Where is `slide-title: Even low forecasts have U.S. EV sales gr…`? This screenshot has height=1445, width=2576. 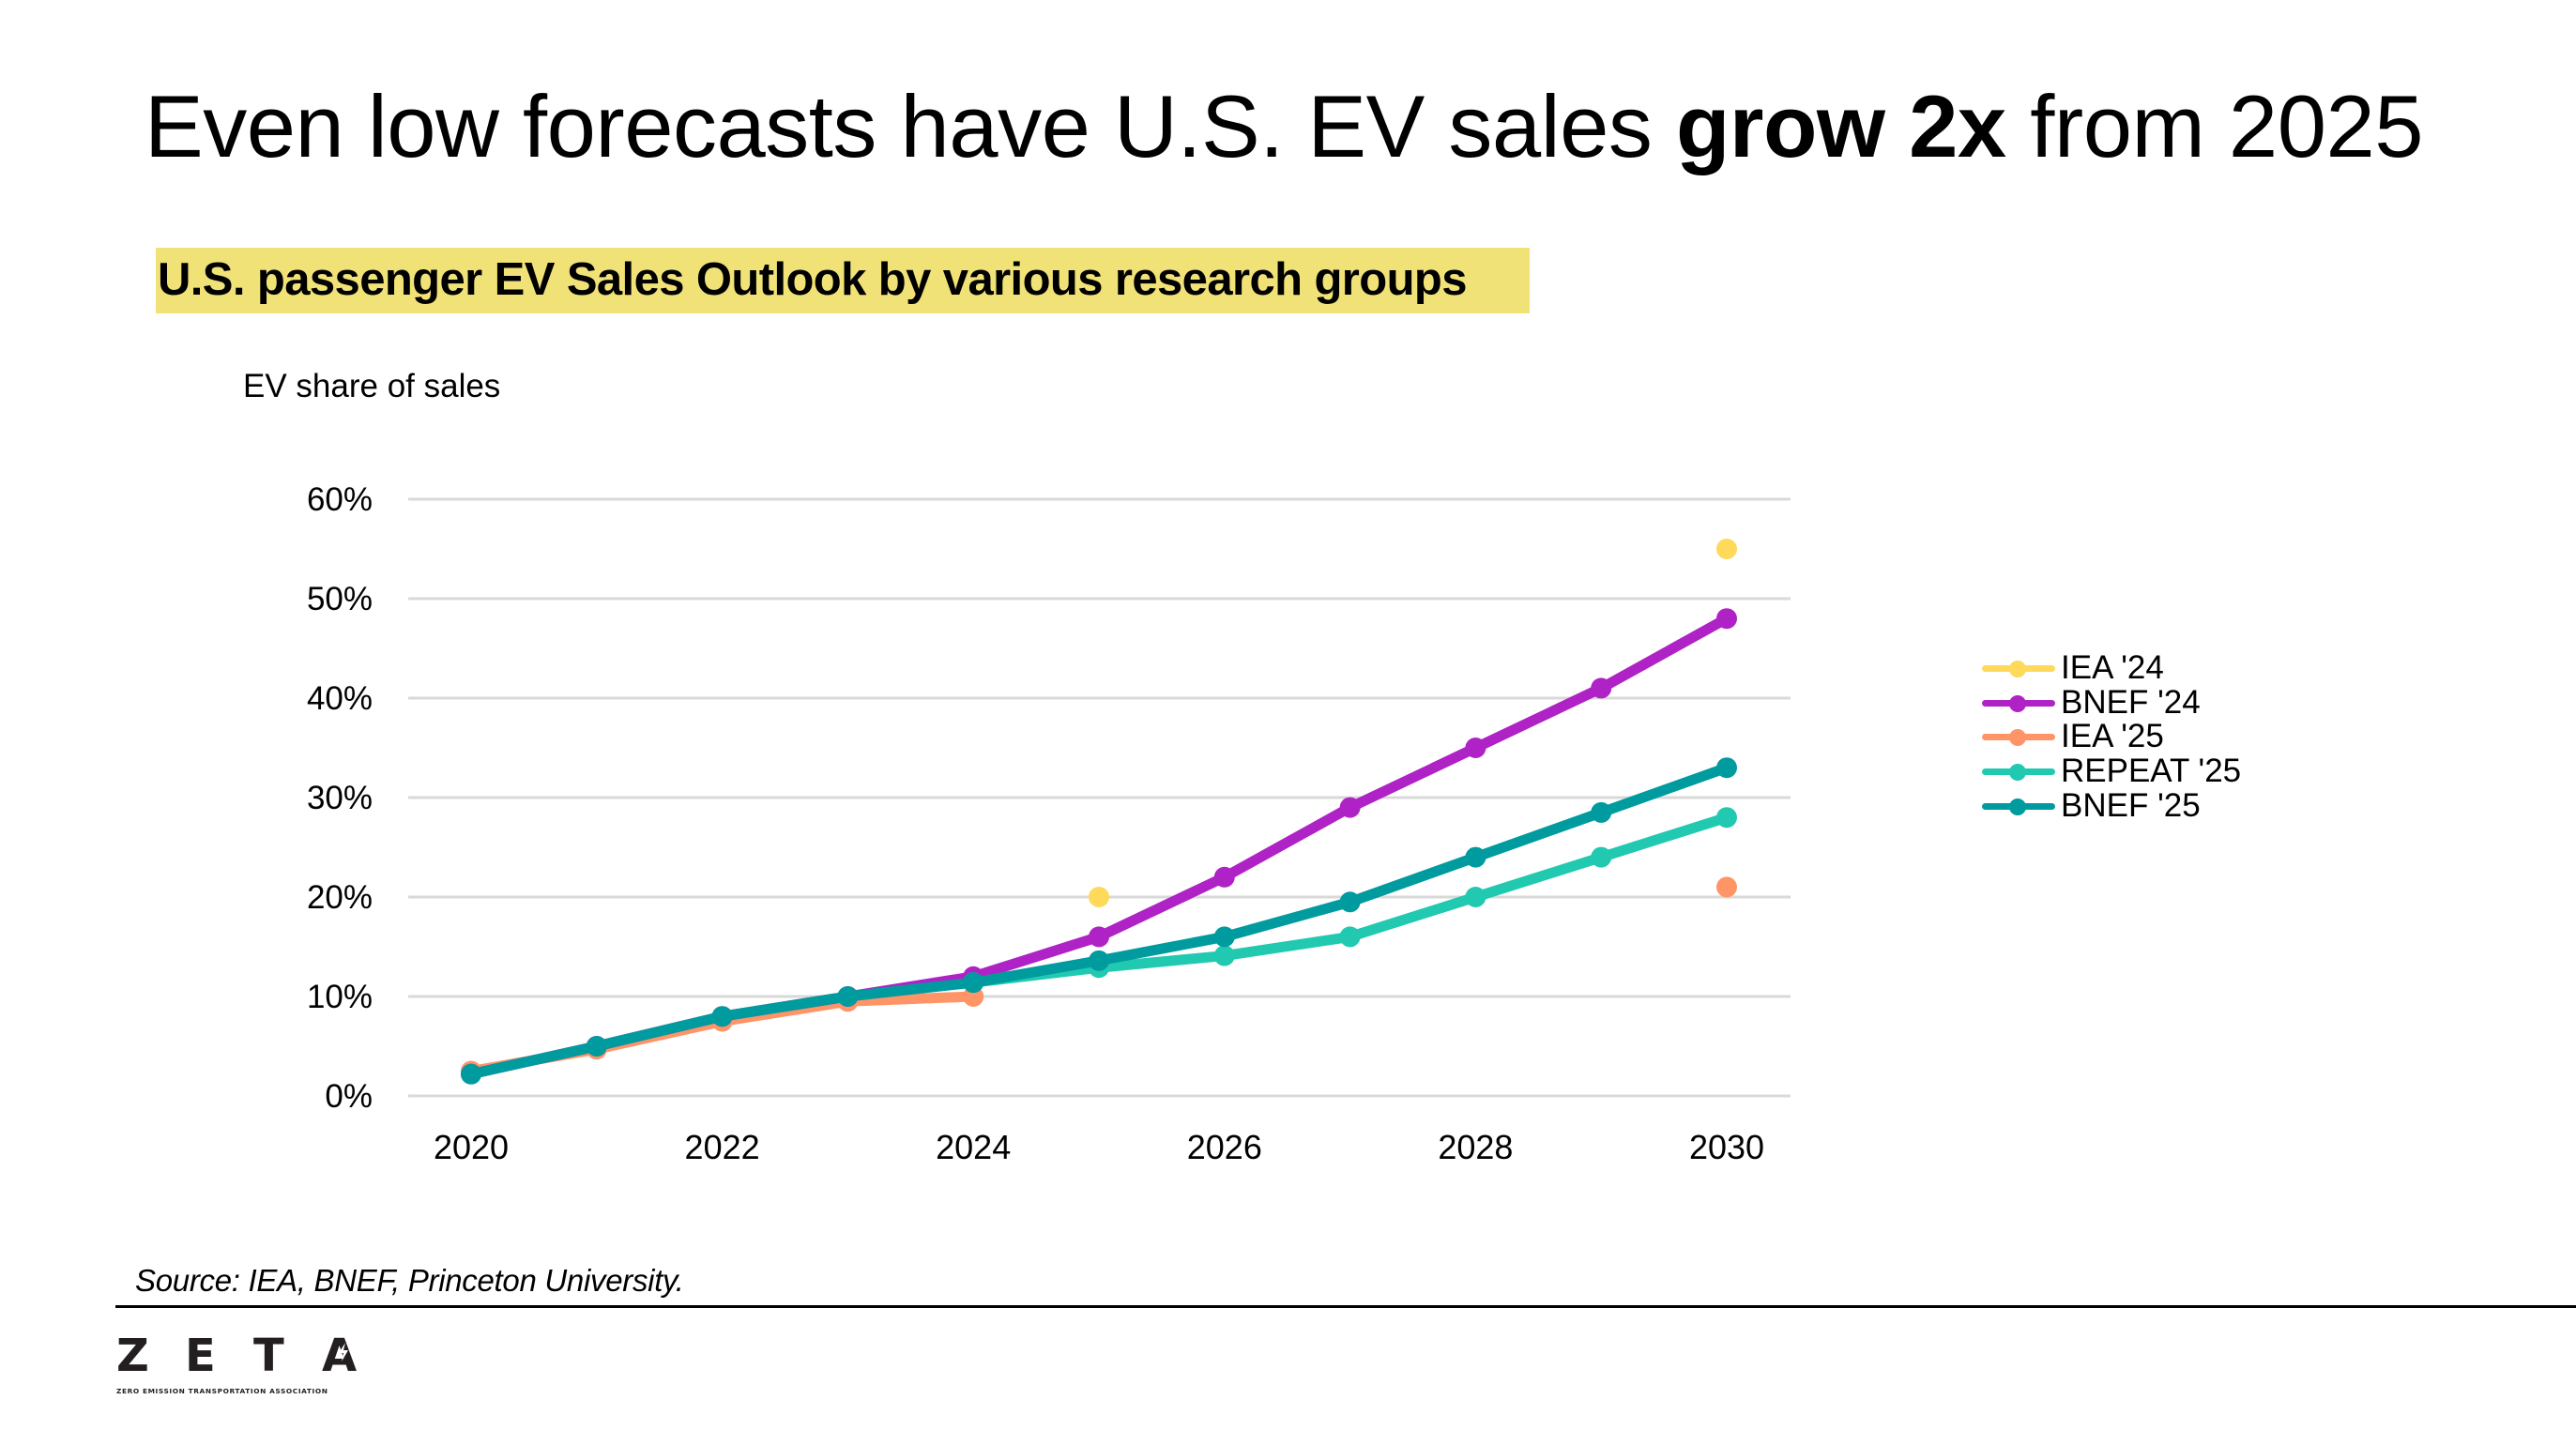
slide-title: Even low forecasts have U.S. EV sales gr… is located at coordinates (1284, 127).